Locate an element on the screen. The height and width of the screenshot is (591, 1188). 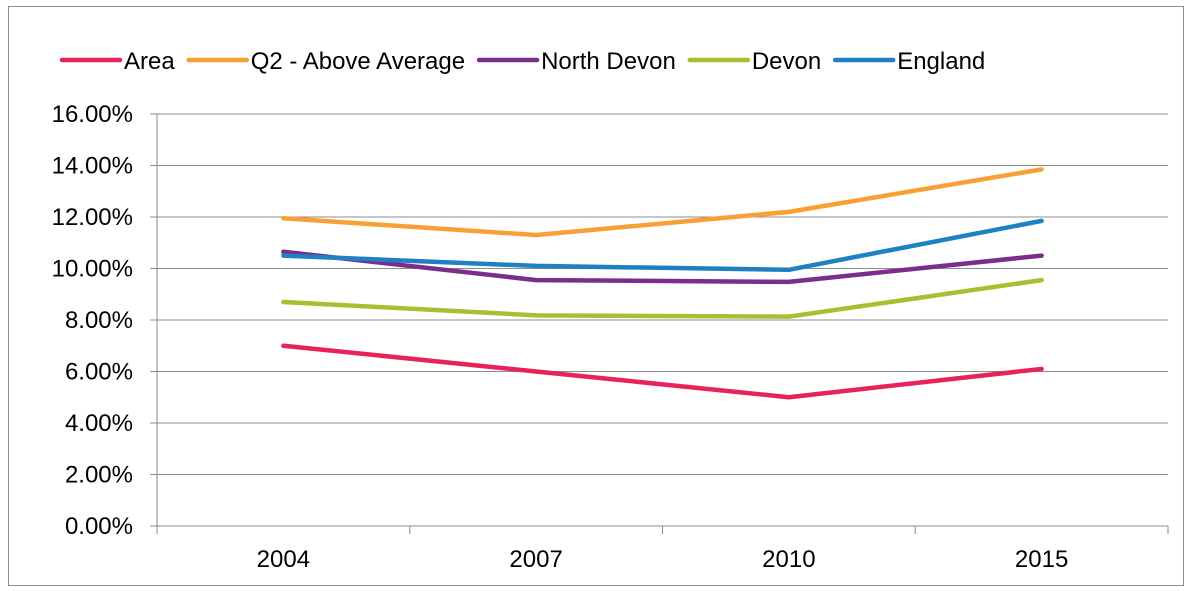
y-tick-label: 6.00% is located at coordinates (99, 372).